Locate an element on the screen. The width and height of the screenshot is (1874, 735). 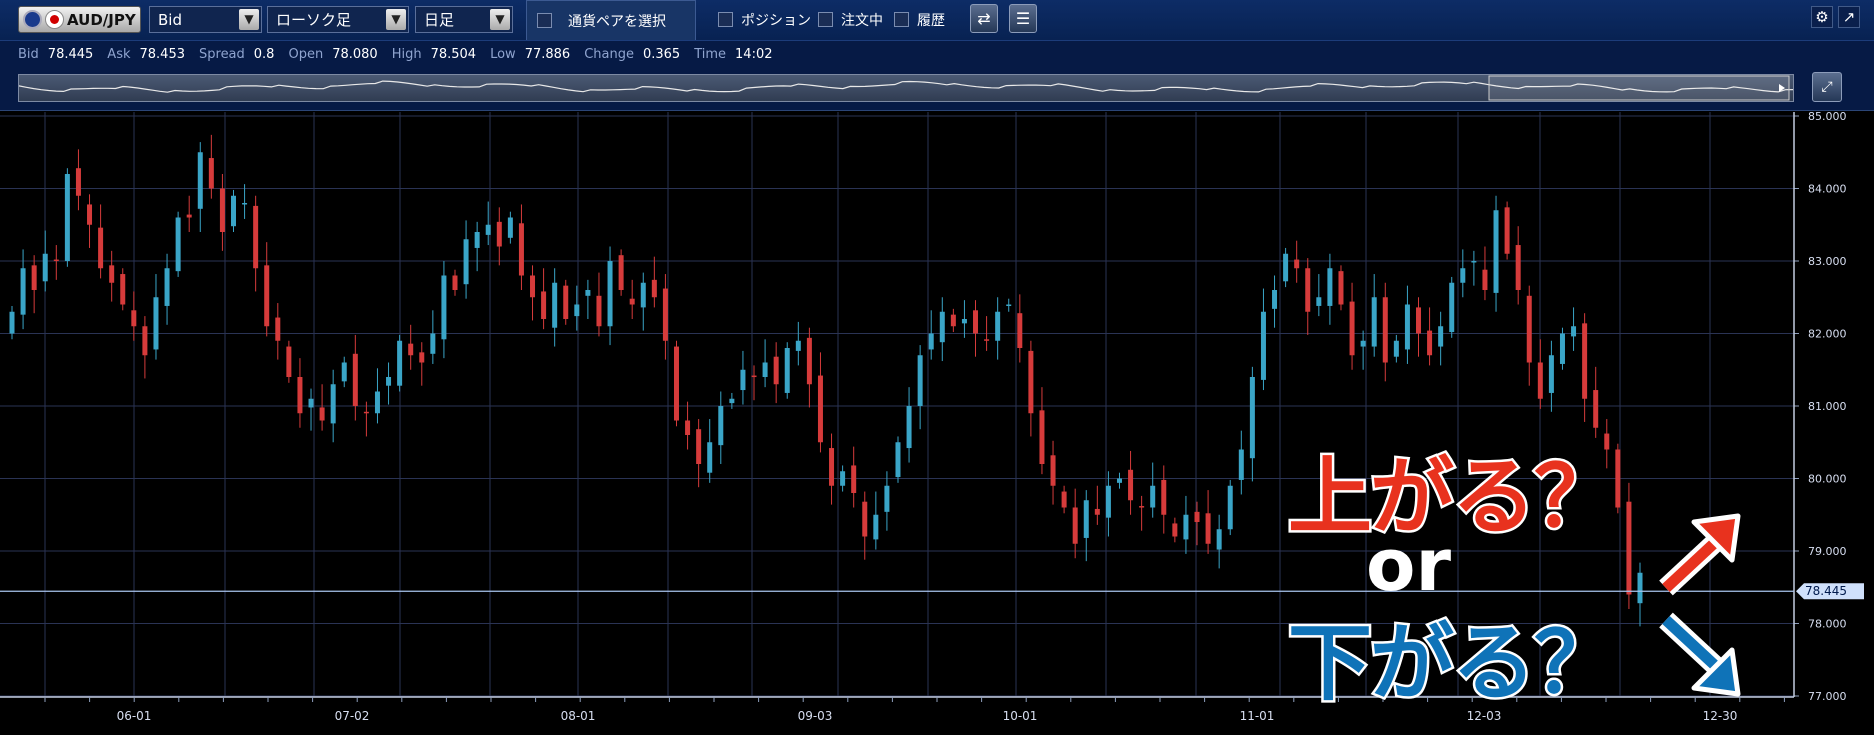
timeframe-select: 日足 ▼ is located at coordinates (464, 19).